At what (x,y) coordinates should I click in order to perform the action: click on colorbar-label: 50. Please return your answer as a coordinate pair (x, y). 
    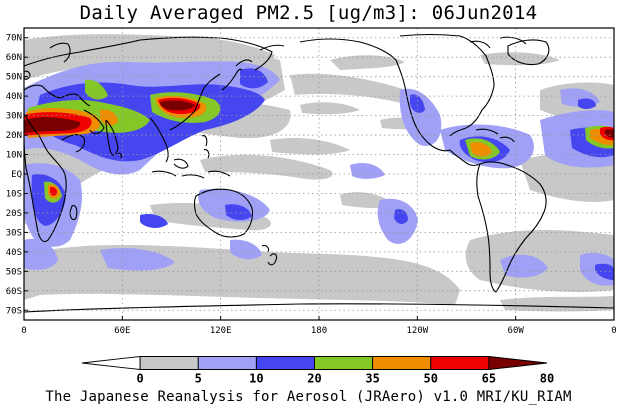
    Looking at the image, I should click on (431, 379).